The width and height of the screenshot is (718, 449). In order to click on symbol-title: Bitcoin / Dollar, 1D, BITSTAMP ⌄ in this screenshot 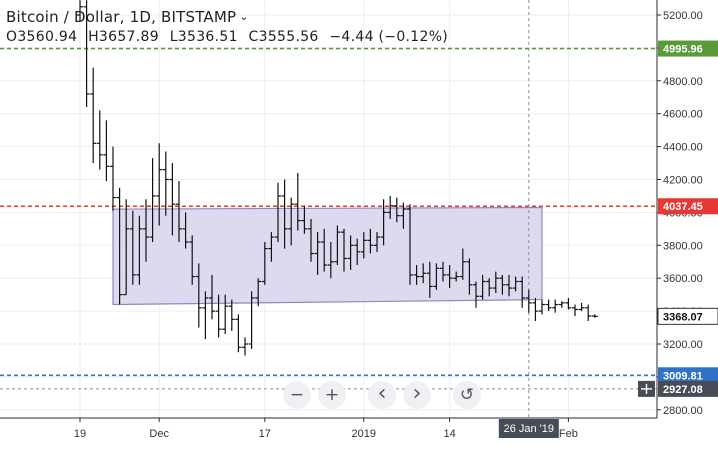, I will do `click(230, 17)`.